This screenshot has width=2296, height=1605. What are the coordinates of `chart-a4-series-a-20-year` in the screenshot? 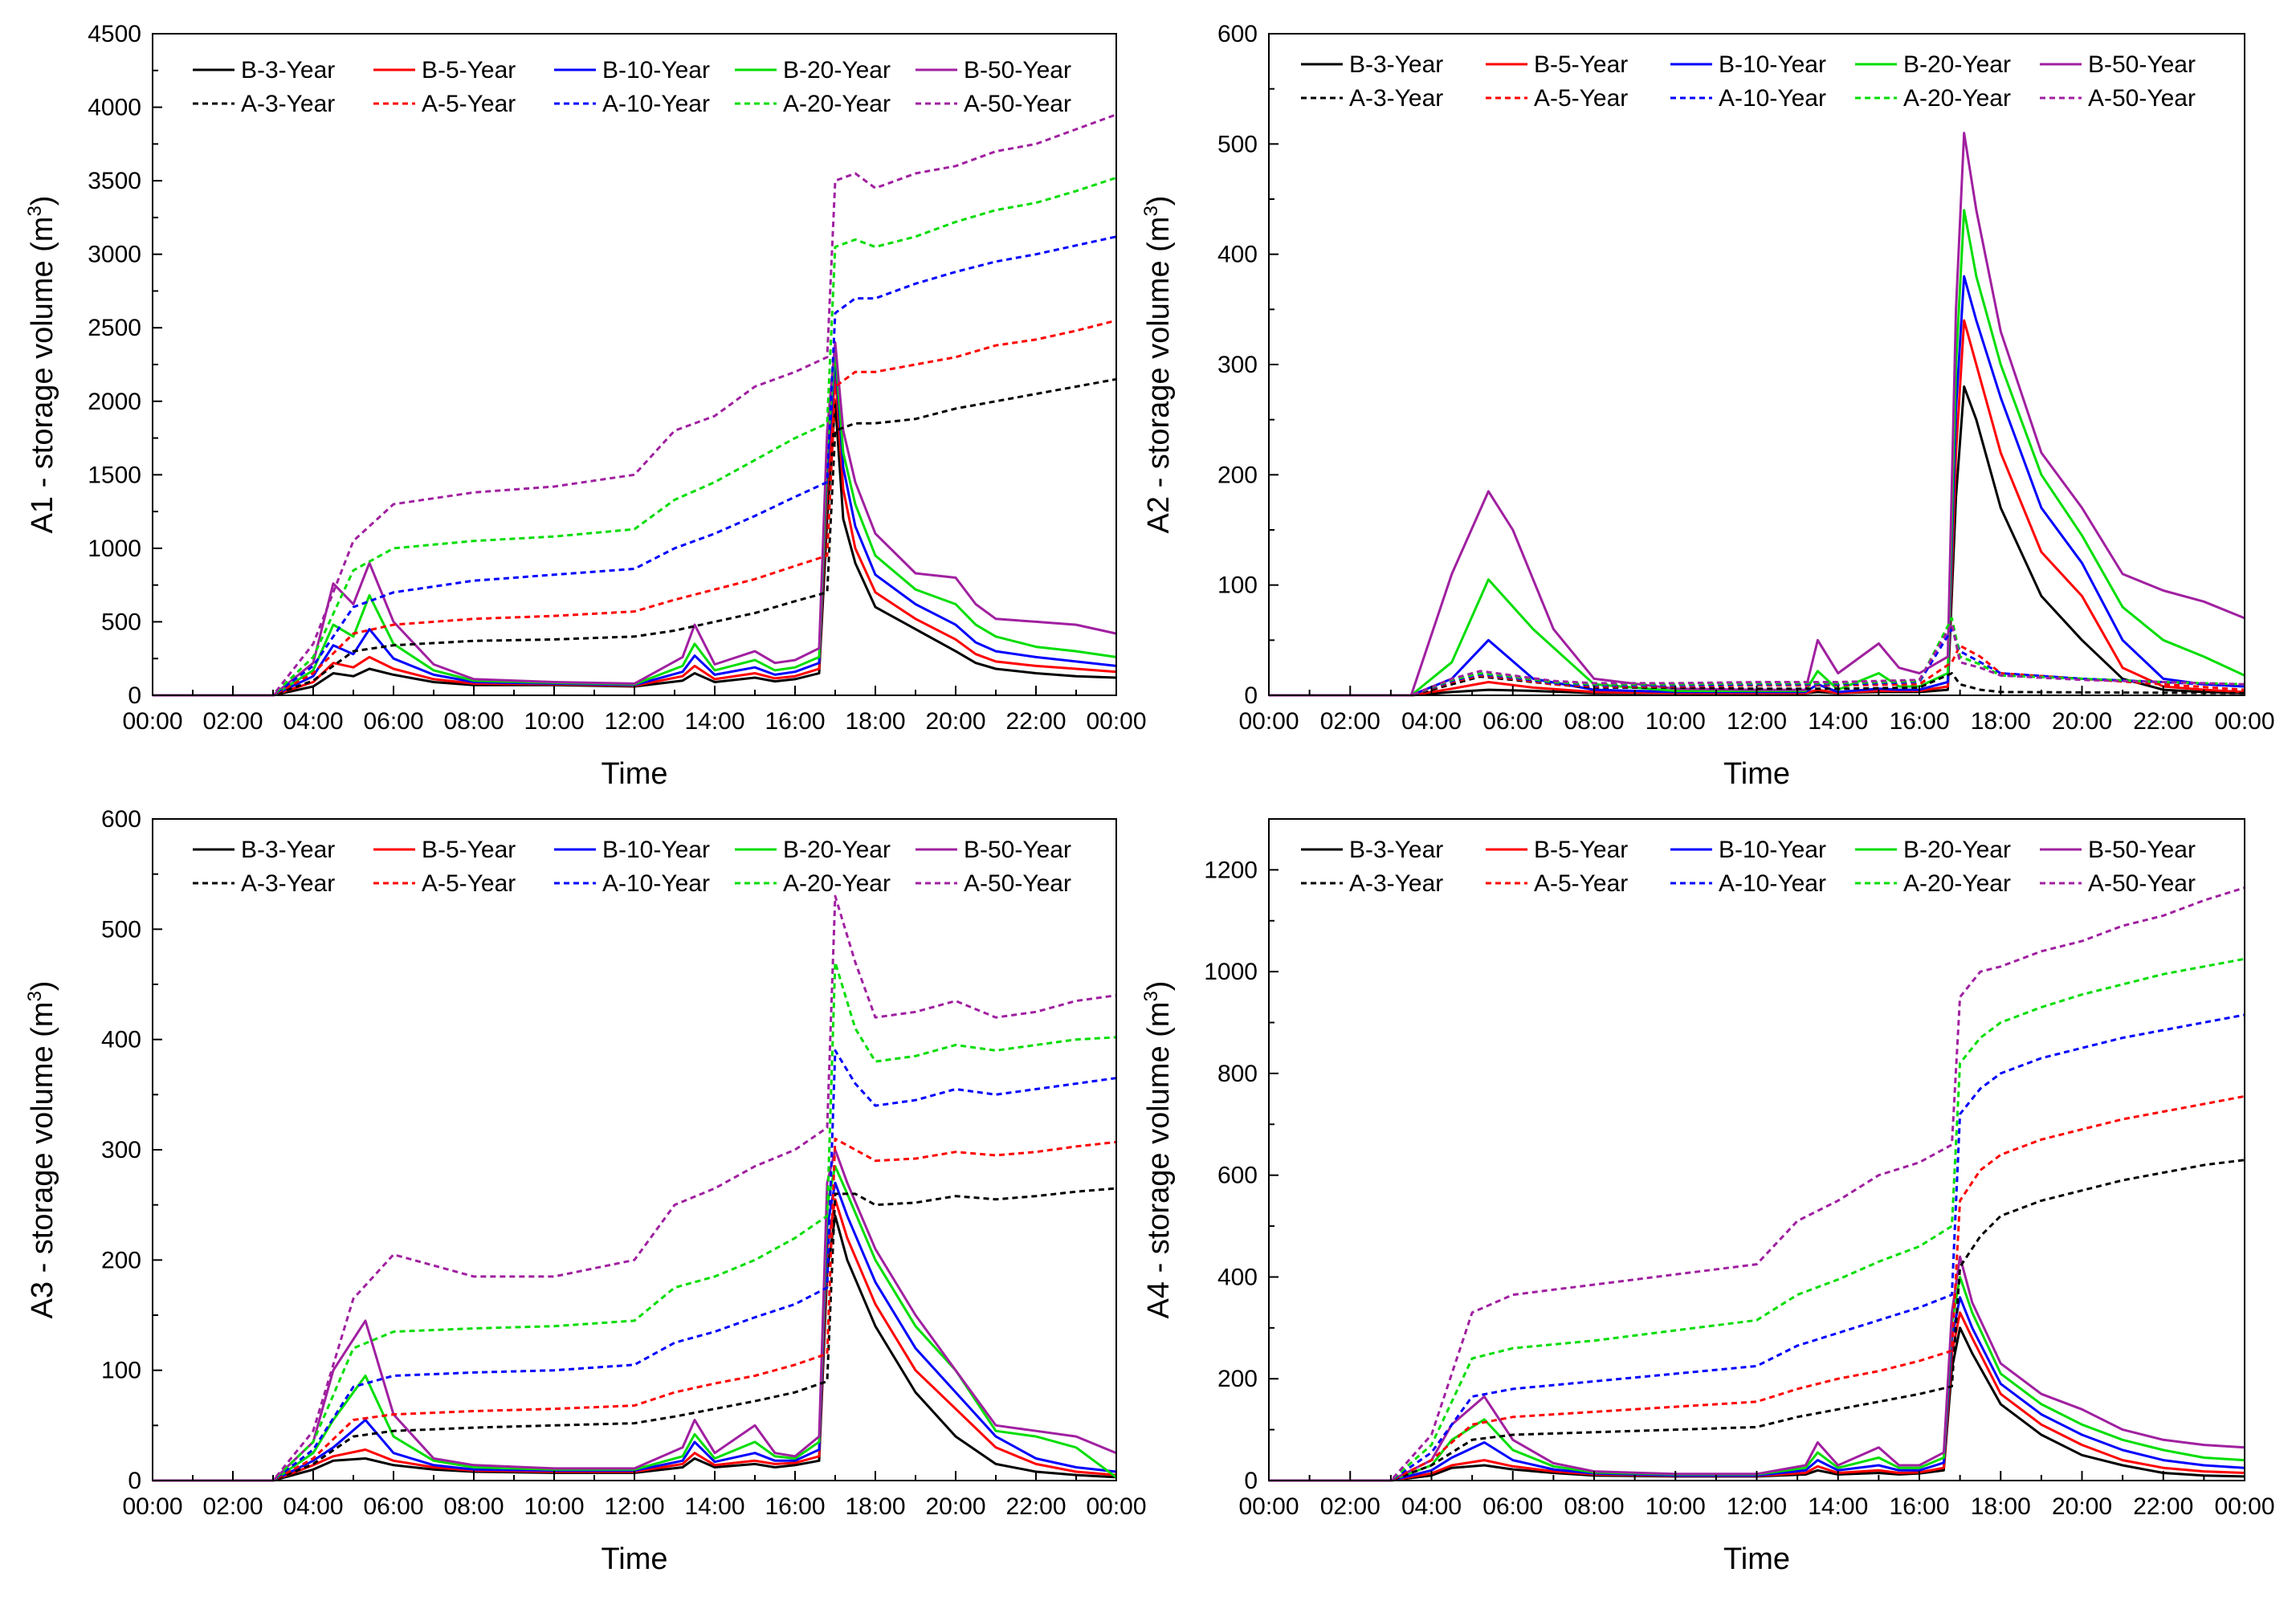 It's located at (1757, 1219).